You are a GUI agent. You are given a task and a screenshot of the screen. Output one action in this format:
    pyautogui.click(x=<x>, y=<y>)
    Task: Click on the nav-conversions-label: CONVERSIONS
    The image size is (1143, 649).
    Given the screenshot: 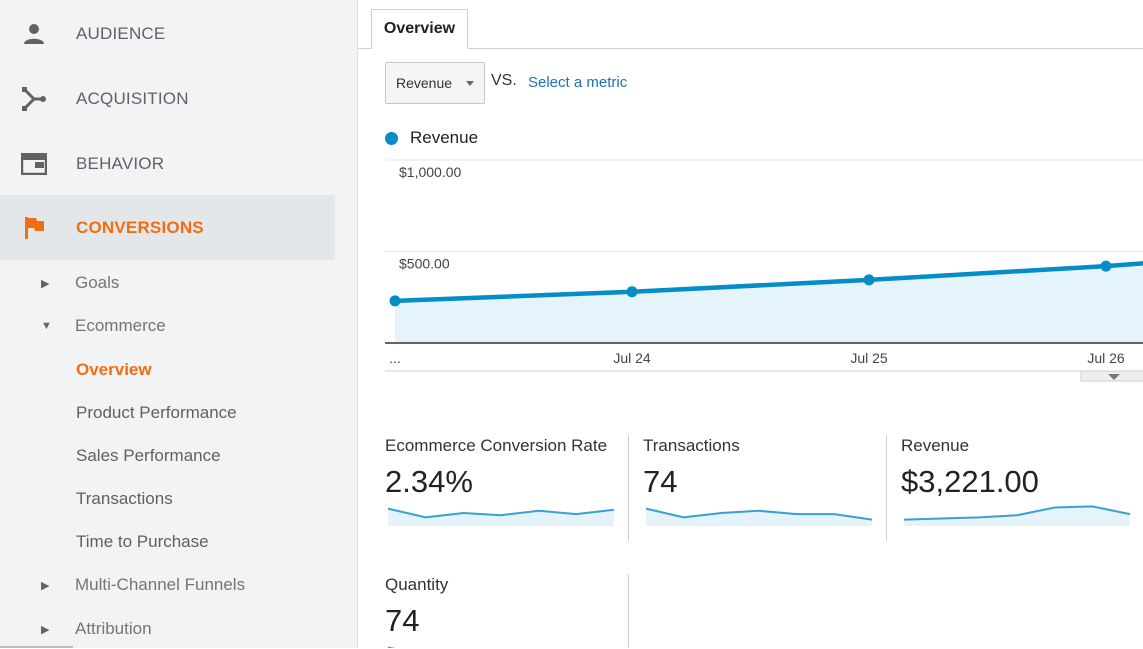 What is the action you would take?
    pyautogui.click(x=140, y=228)
    